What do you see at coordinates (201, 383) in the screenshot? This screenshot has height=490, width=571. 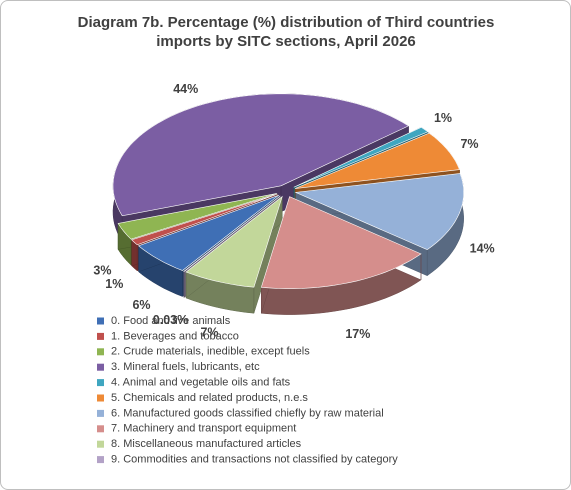 I see `legend-label: 4. Animal and vegetable oils and fats` at bounding box center [201, 383].